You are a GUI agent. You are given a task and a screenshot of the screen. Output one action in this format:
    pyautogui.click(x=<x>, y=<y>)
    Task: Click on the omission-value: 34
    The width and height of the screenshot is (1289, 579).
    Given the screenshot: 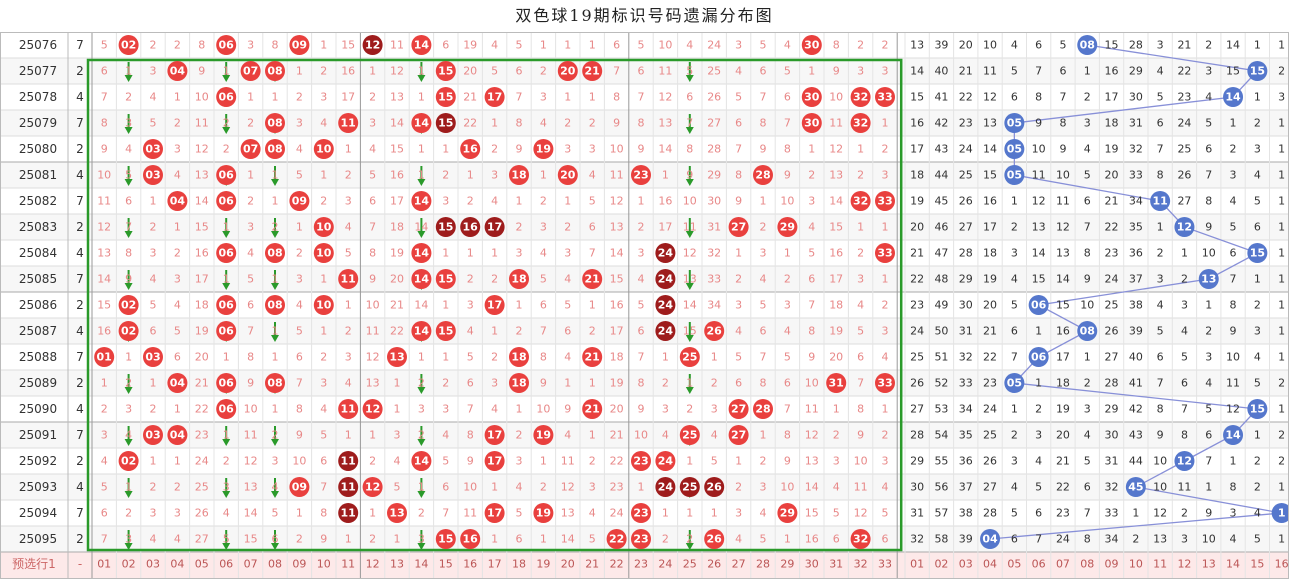 What is the action you would take?
    pyautogui.click(x=714, y=305)
    